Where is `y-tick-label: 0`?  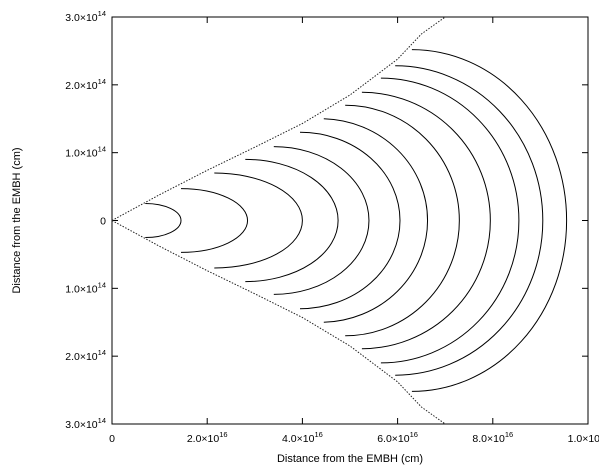
y-tick-label: 0 is located at coordinates (103, 222).